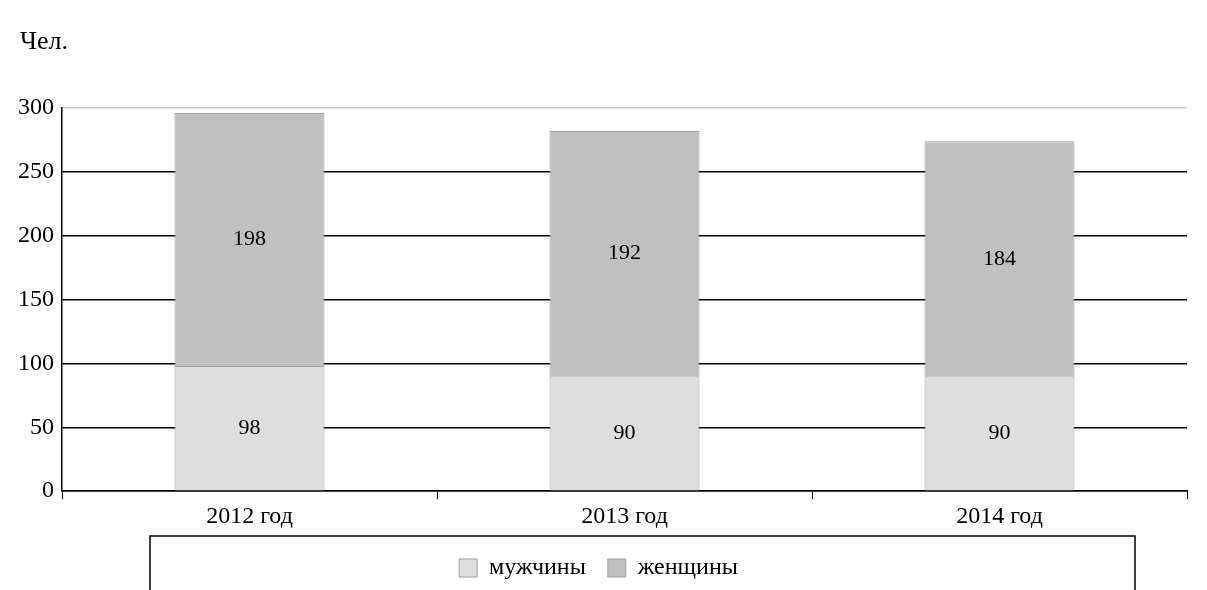  Describe the element at coordinates (624, 252) in the screenshot. I see `data-label: 192` at that location.